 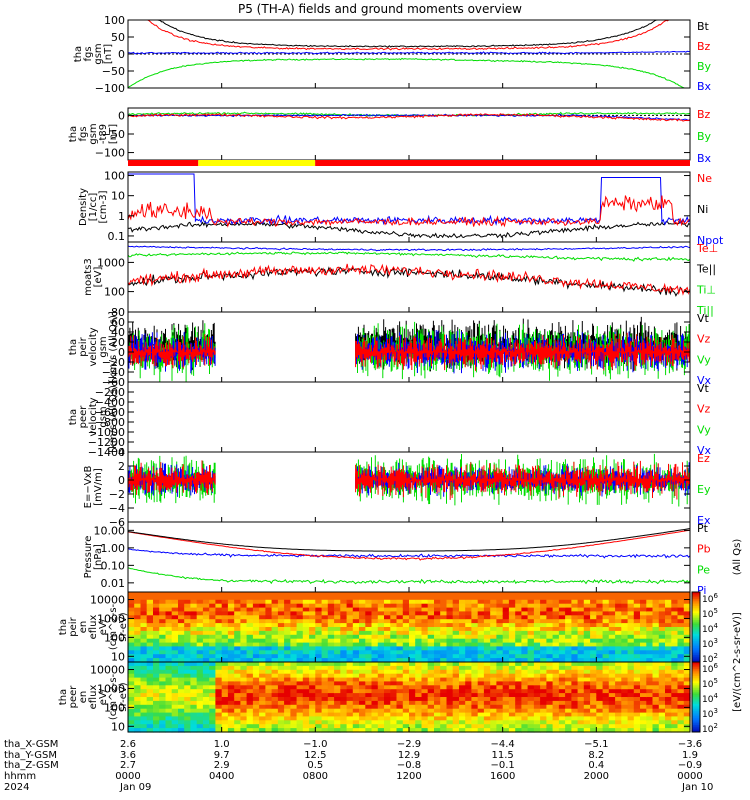 What do you see at coordinates (705, 310) in the screenshot?
I see `legend-entry: Ti||` at bounding box center [705, 310].